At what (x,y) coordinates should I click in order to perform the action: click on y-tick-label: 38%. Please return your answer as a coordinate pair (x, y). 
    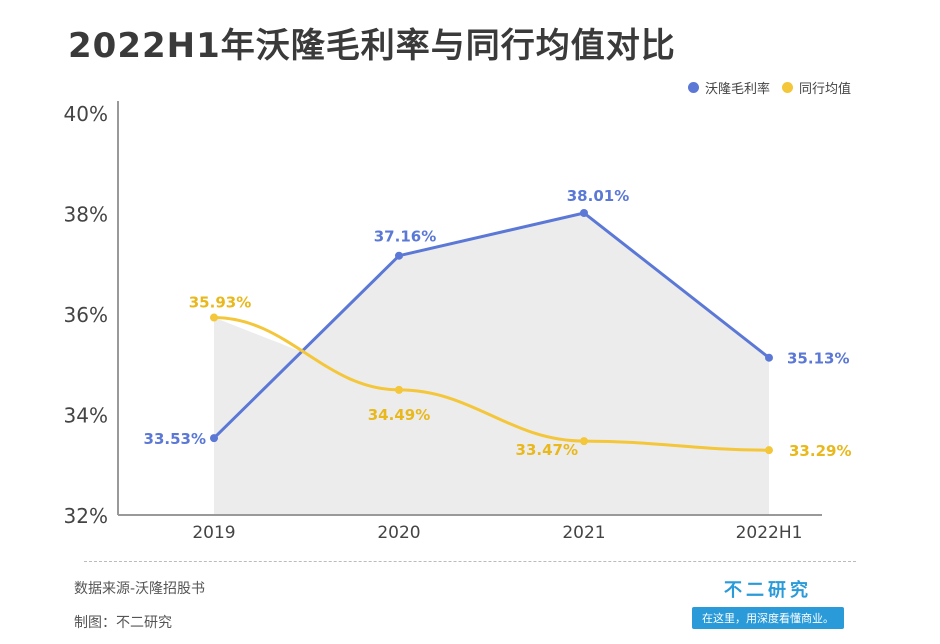
    Looking at the image, I should click on (86, 215).